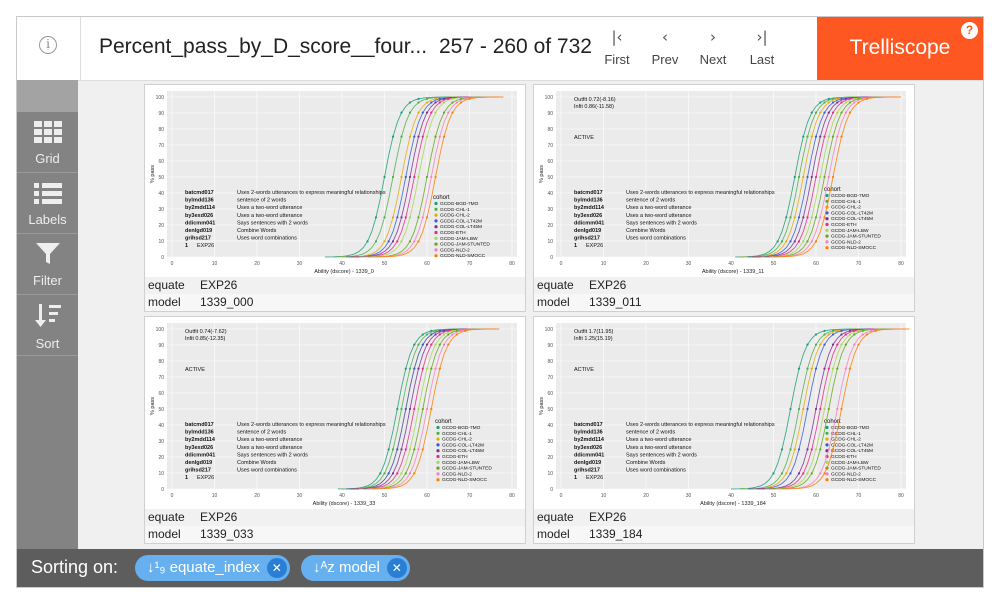  I want to click on legend-entry: GCDG-CHL-1, so click(846, 434).